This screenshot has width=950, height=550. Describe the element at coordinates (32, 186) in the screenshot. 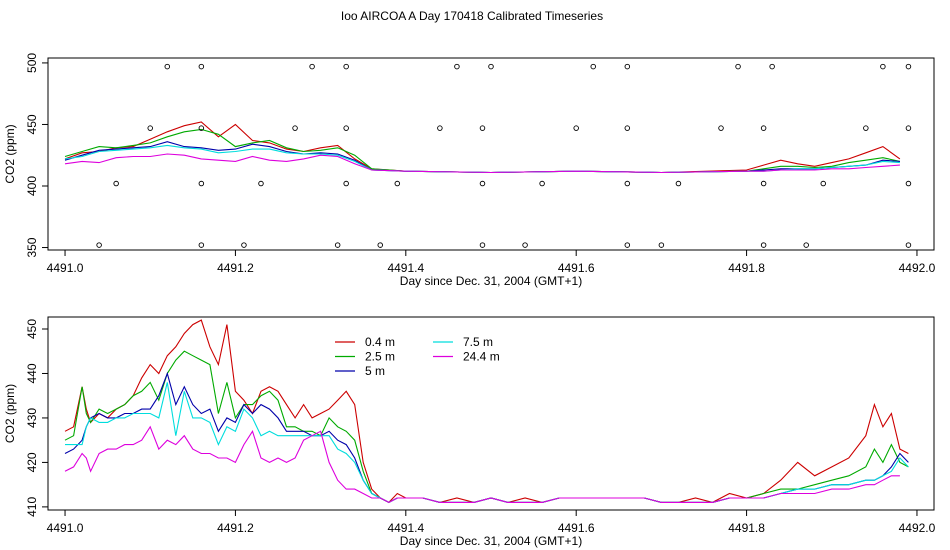

I see `y-tick-label: 400` at that location.